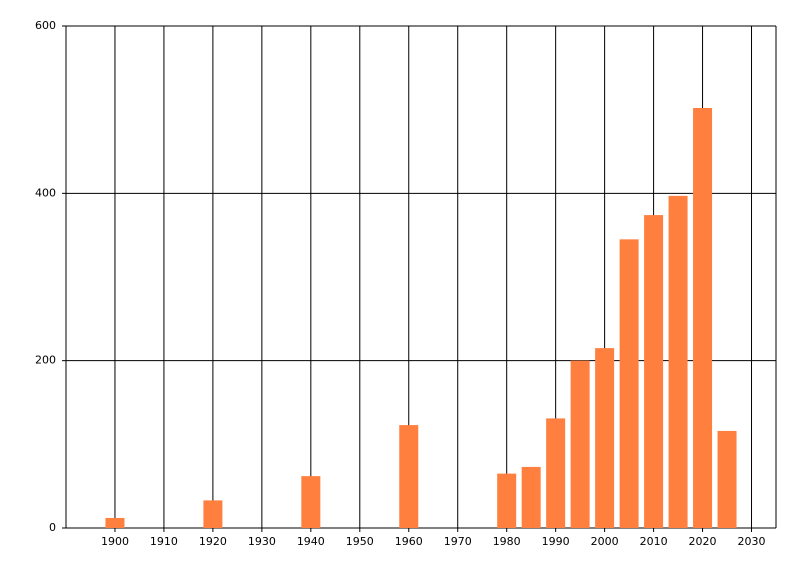 The image size is (800, 576). I want to click on x-tick-label: 2000, so click(605, 541).